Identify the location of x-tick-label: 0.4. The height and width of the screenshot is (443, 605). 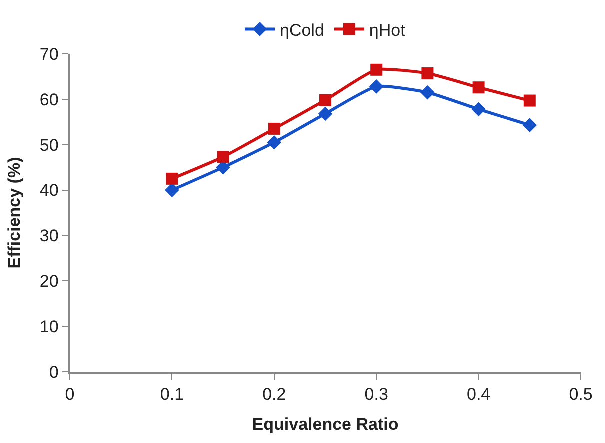
(478, 394).